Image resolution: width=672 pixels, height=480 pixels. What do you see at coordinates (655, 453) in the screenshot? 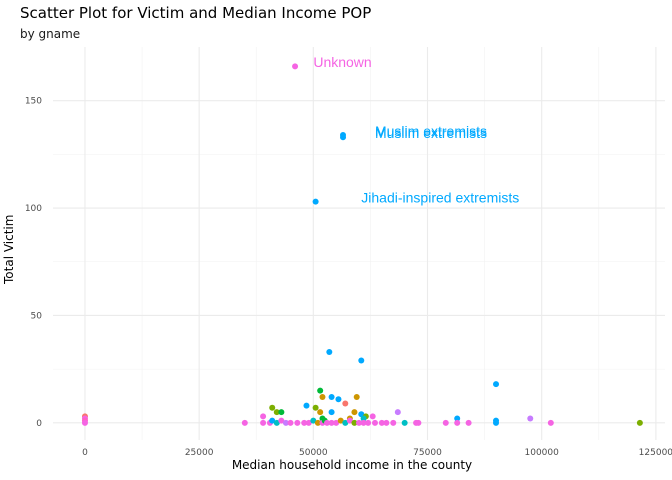
I see `x-tick-label: 125000` at bounding box center [655, 453].